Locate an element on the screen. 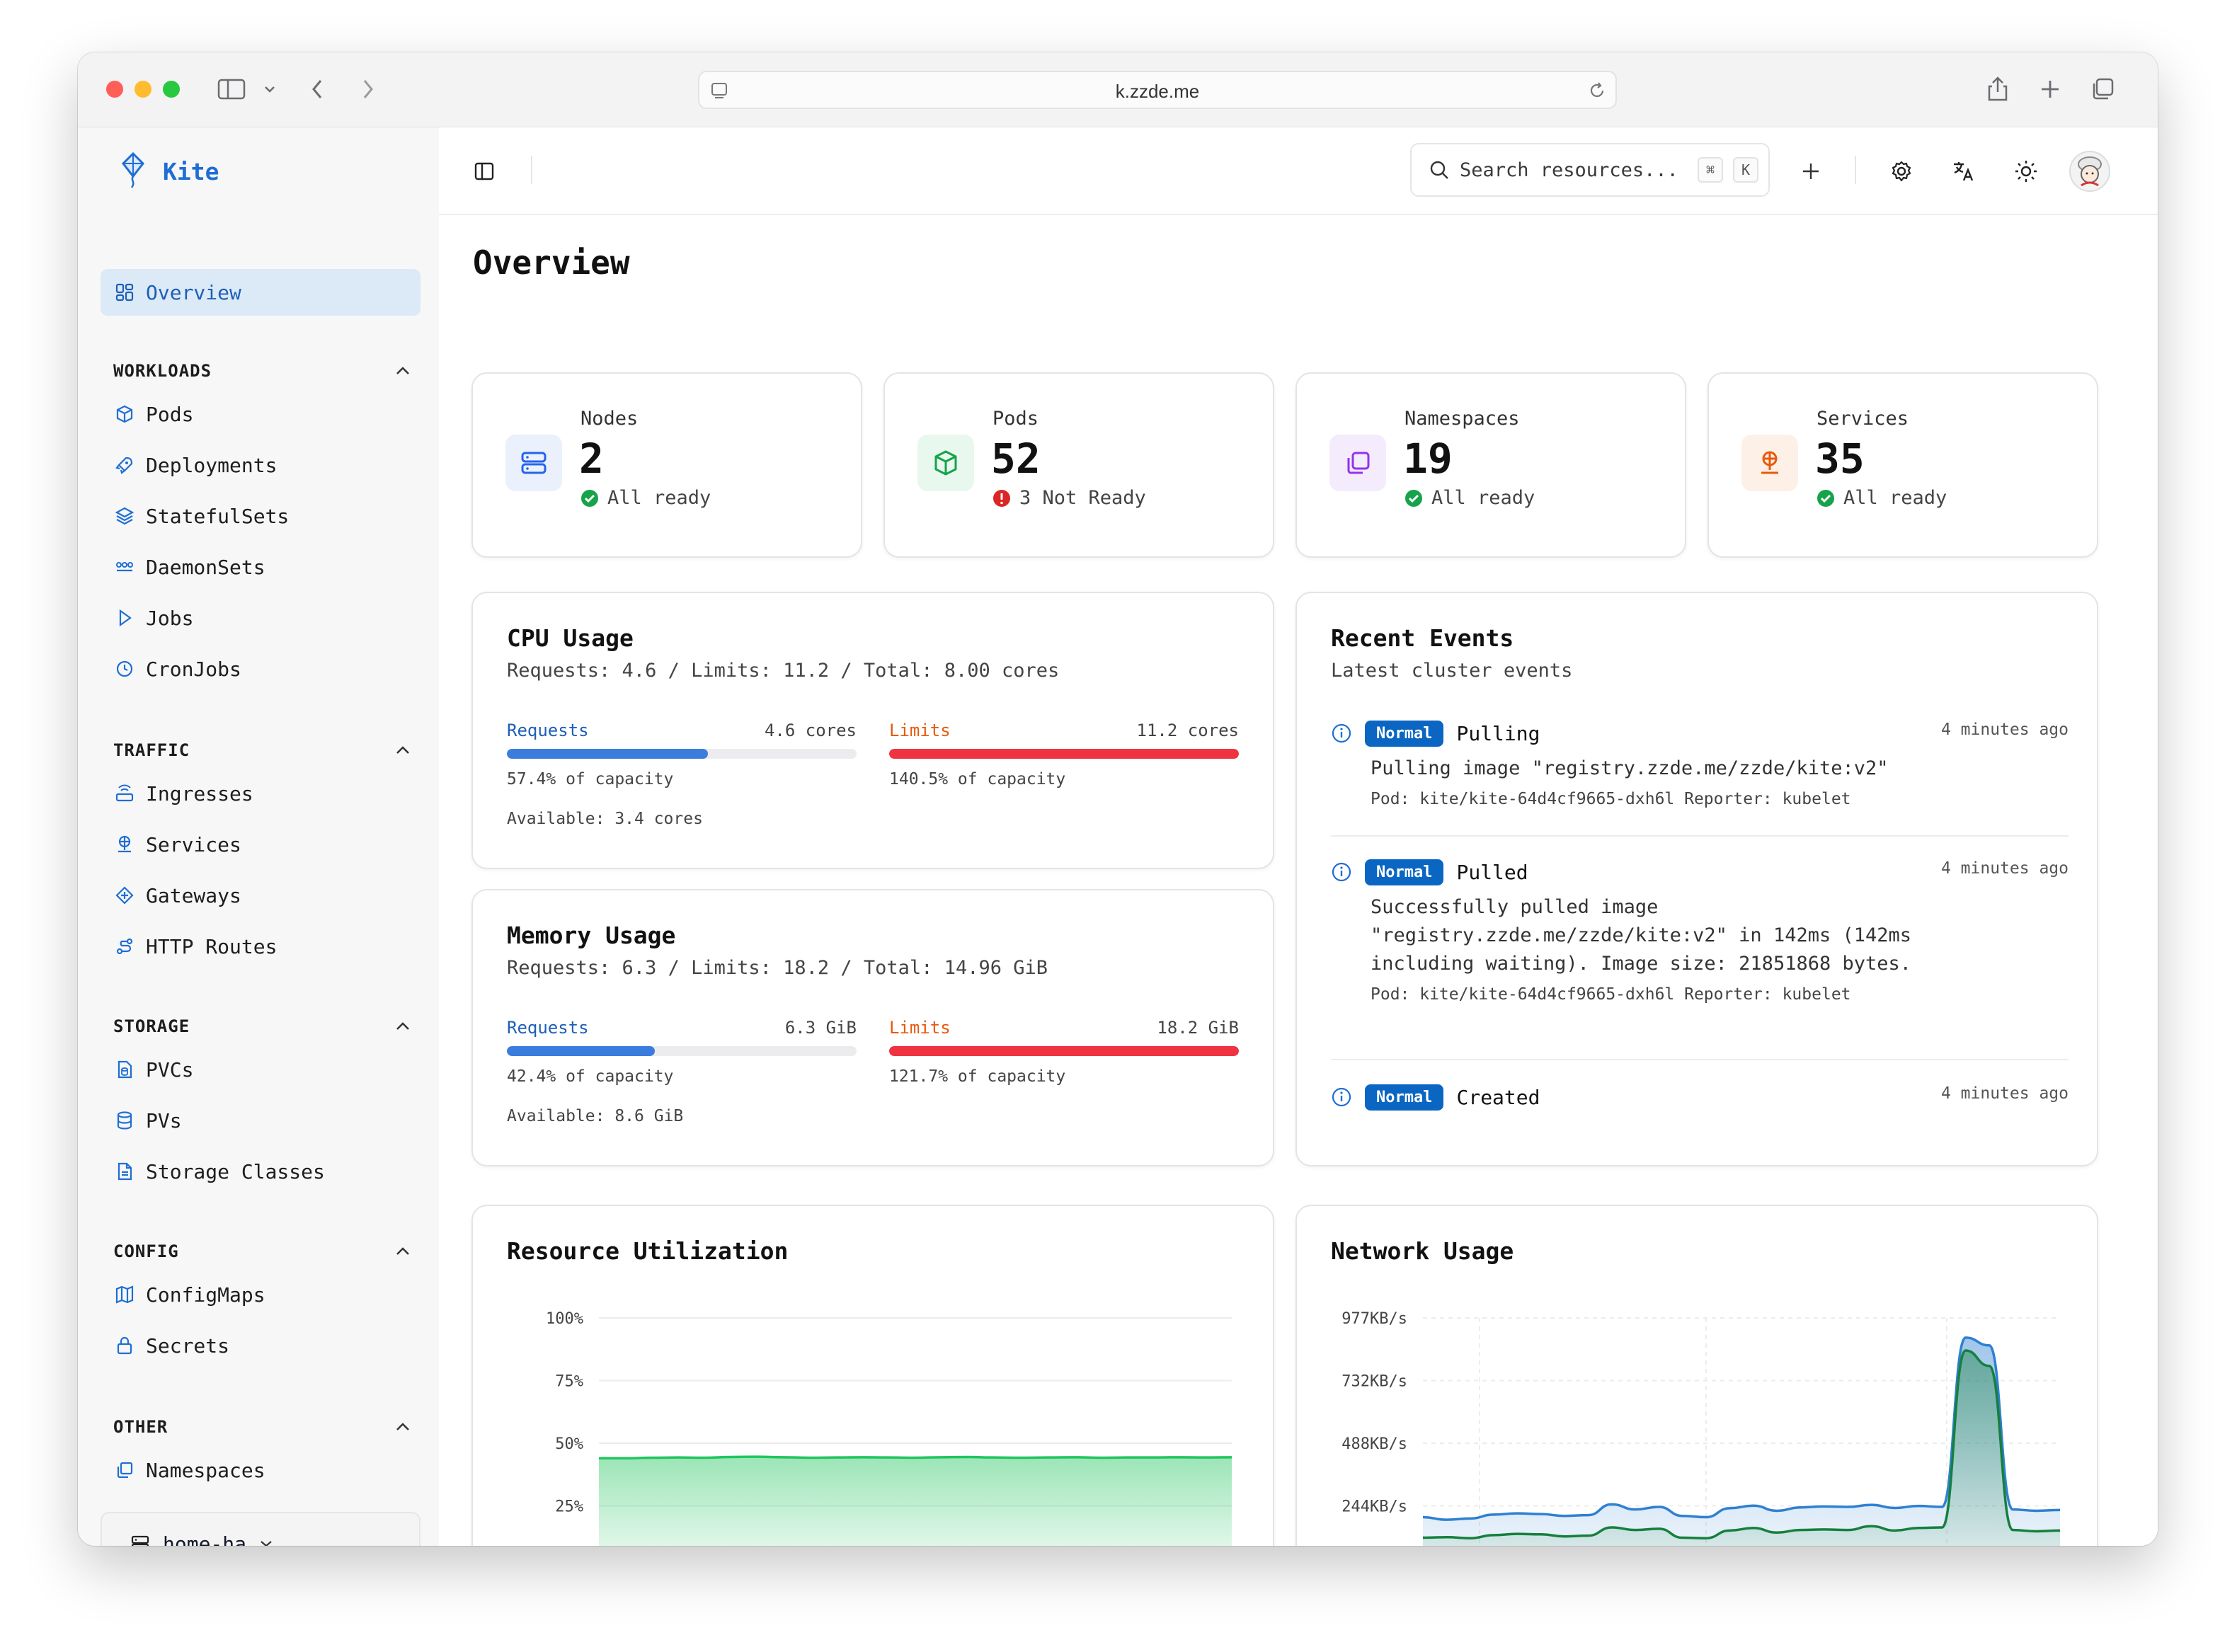 The width and height of the screenshot is (2237, 1652). event-item: Normal Created 4 minutes ago is located at coordinates (1700, 1097).